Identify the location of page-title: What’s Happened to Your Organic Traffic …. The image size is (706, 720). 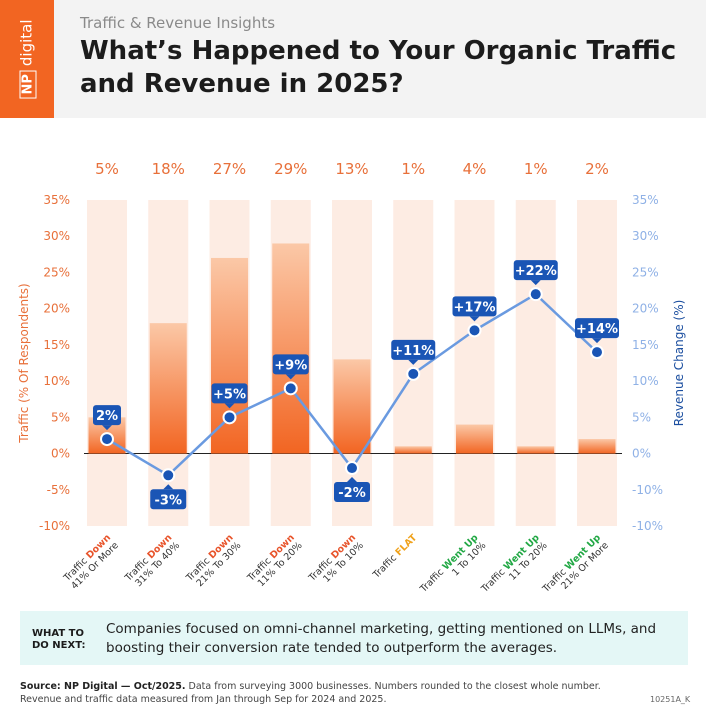
(378, 67).